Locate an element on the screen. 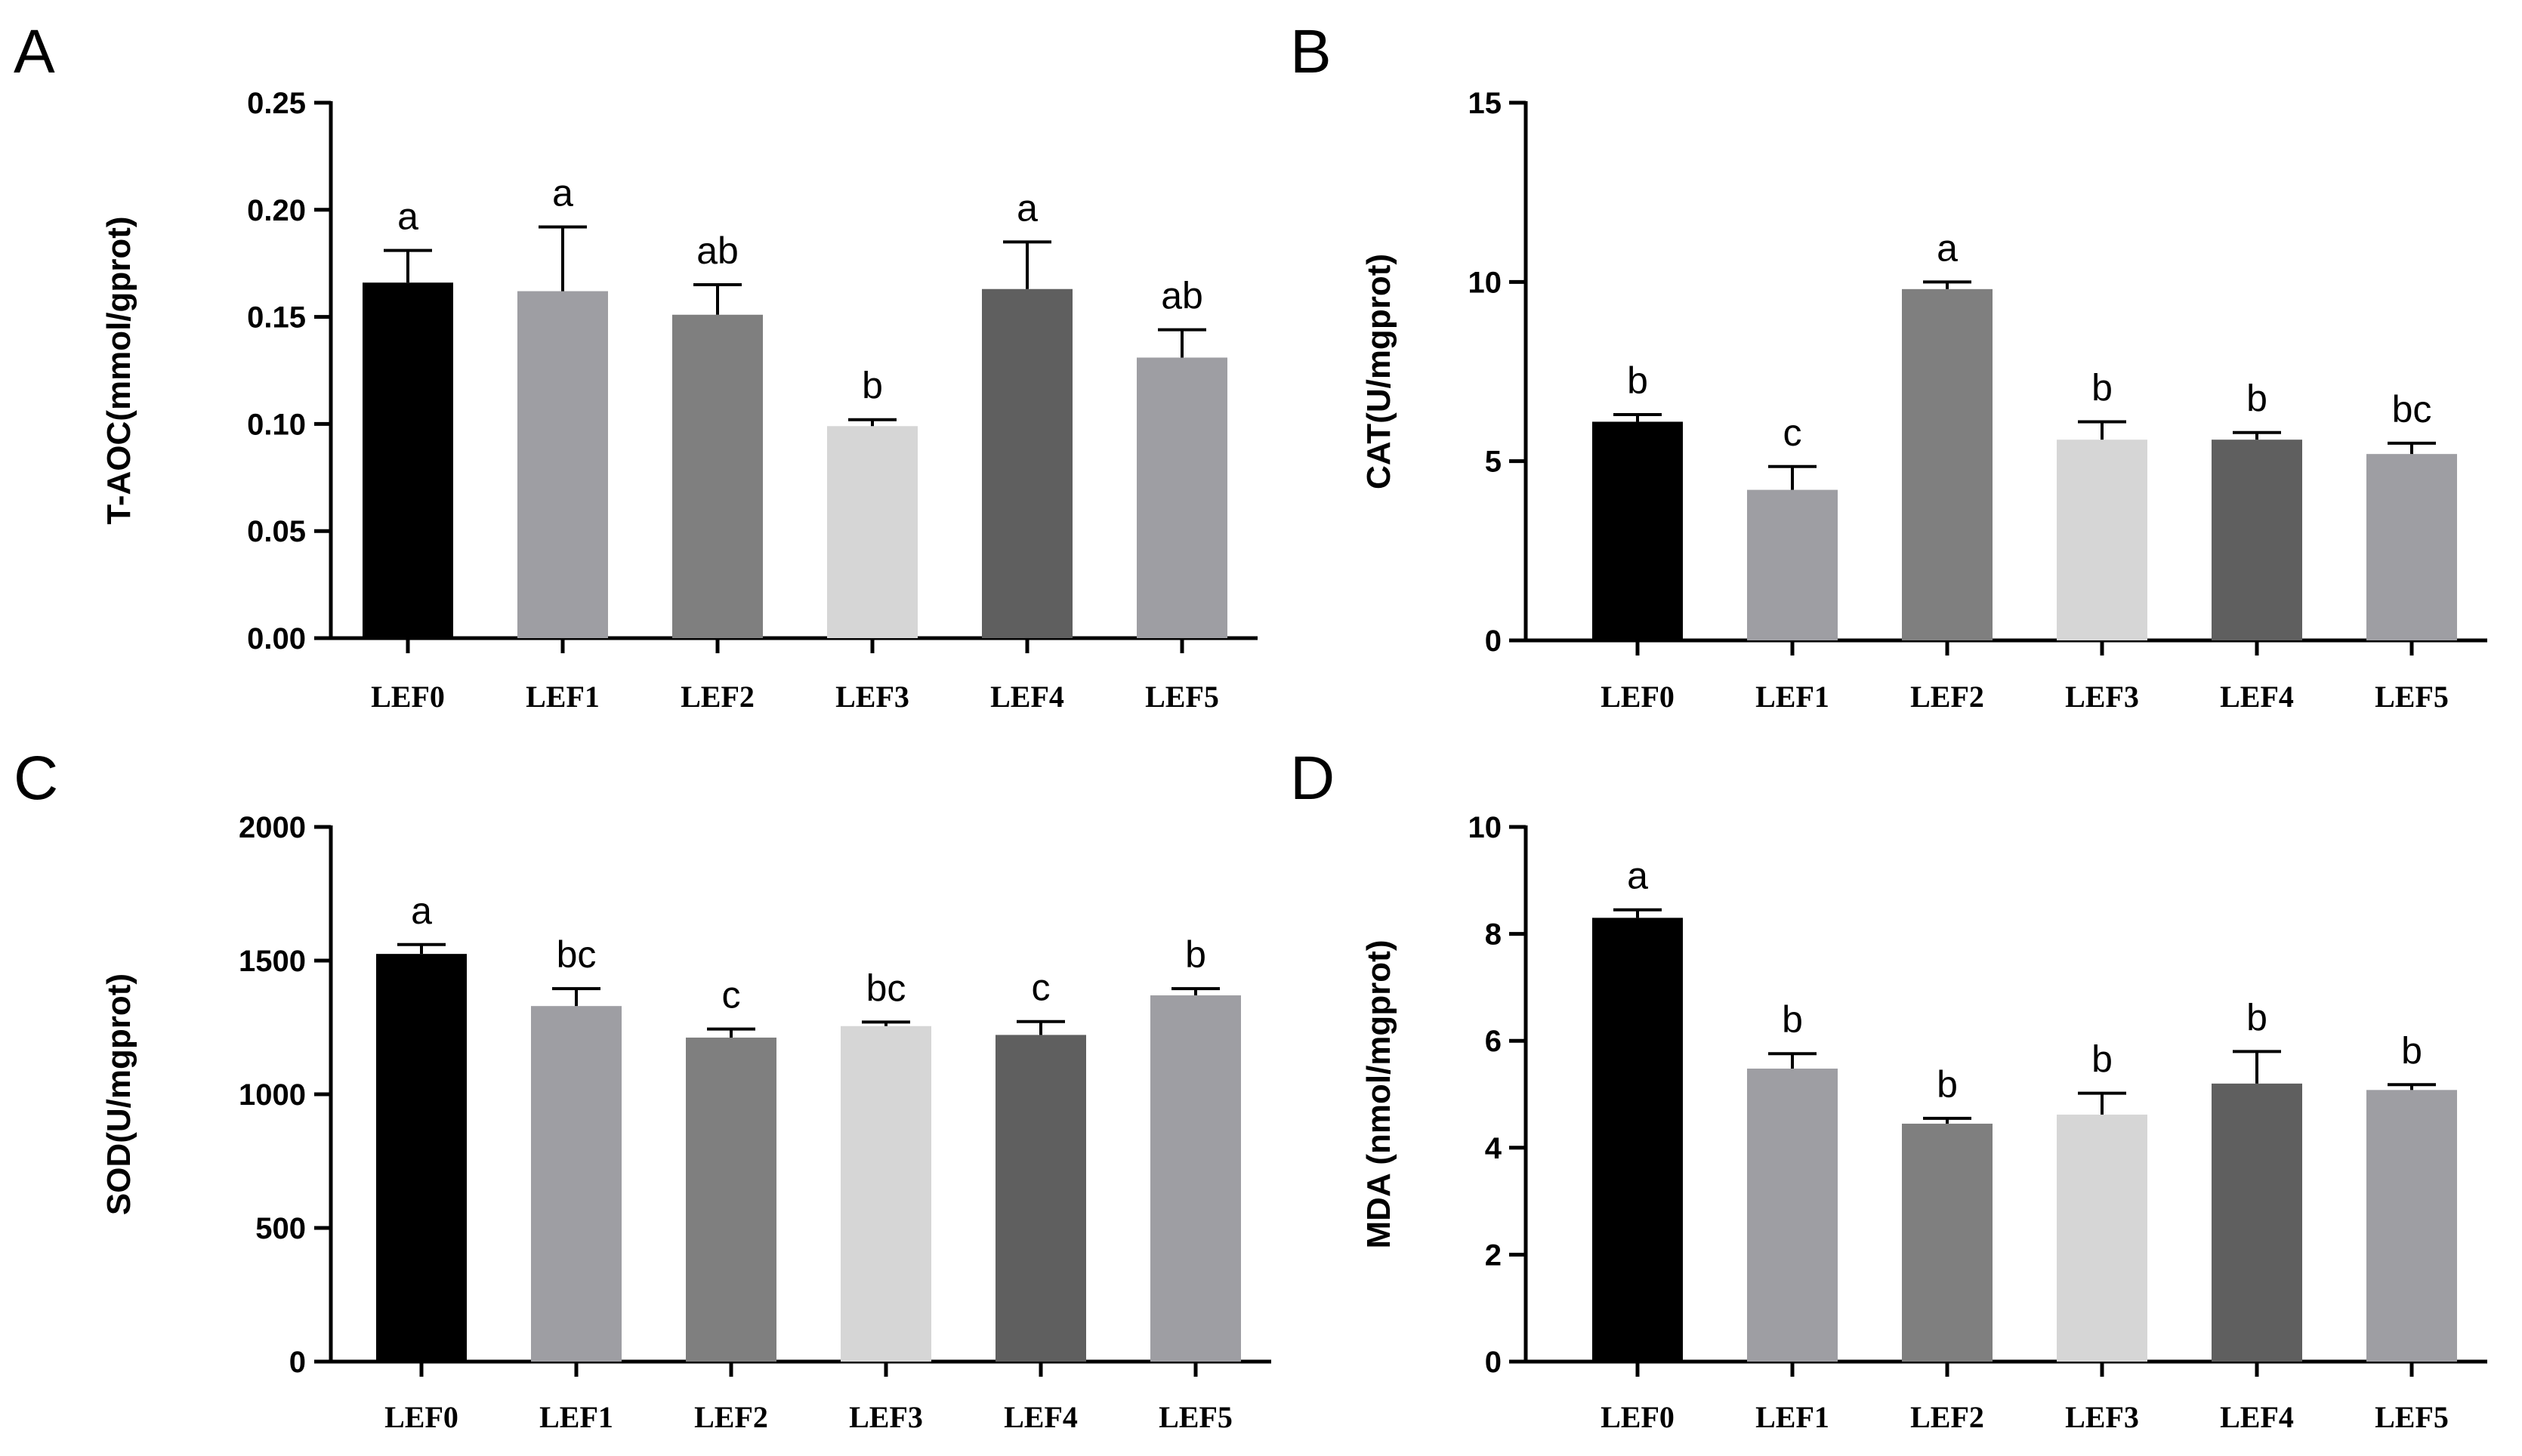 The width and height of the screenshot is (2522, 1456). y-tick-label: 0.25 is located at coordinates (276, 103).